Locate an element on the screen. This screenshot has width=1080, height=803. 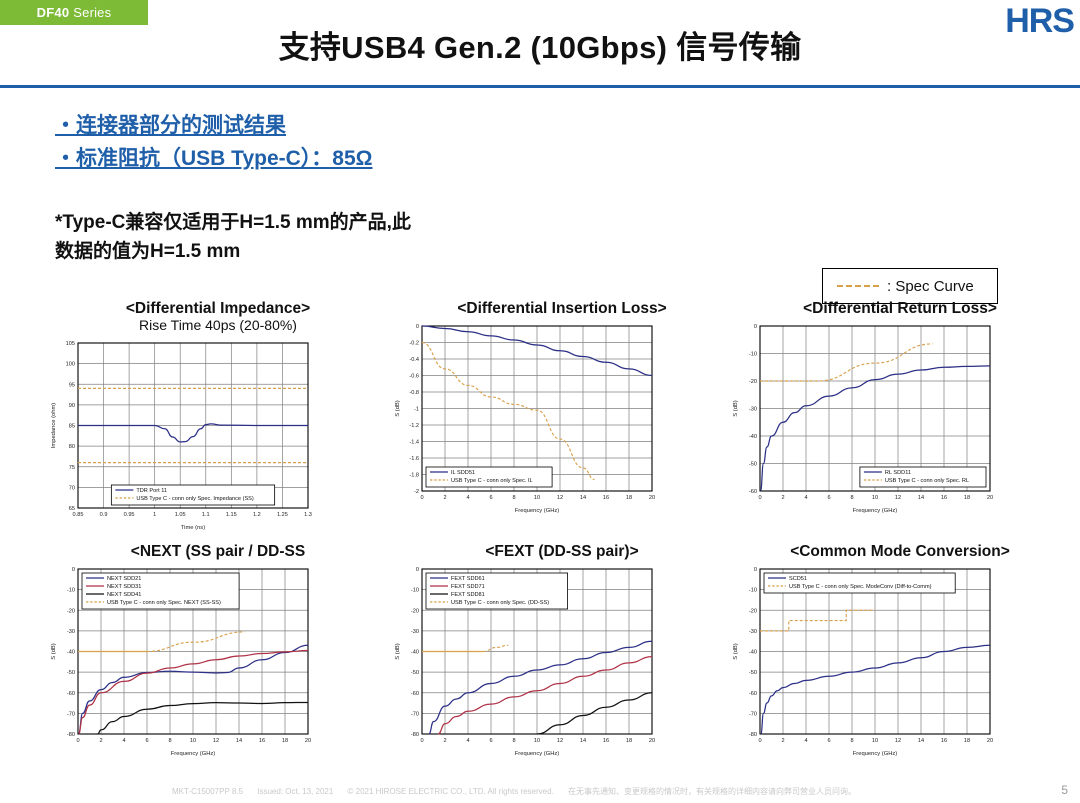
svg-text: 1.05 is located at coordinates (180, 515).